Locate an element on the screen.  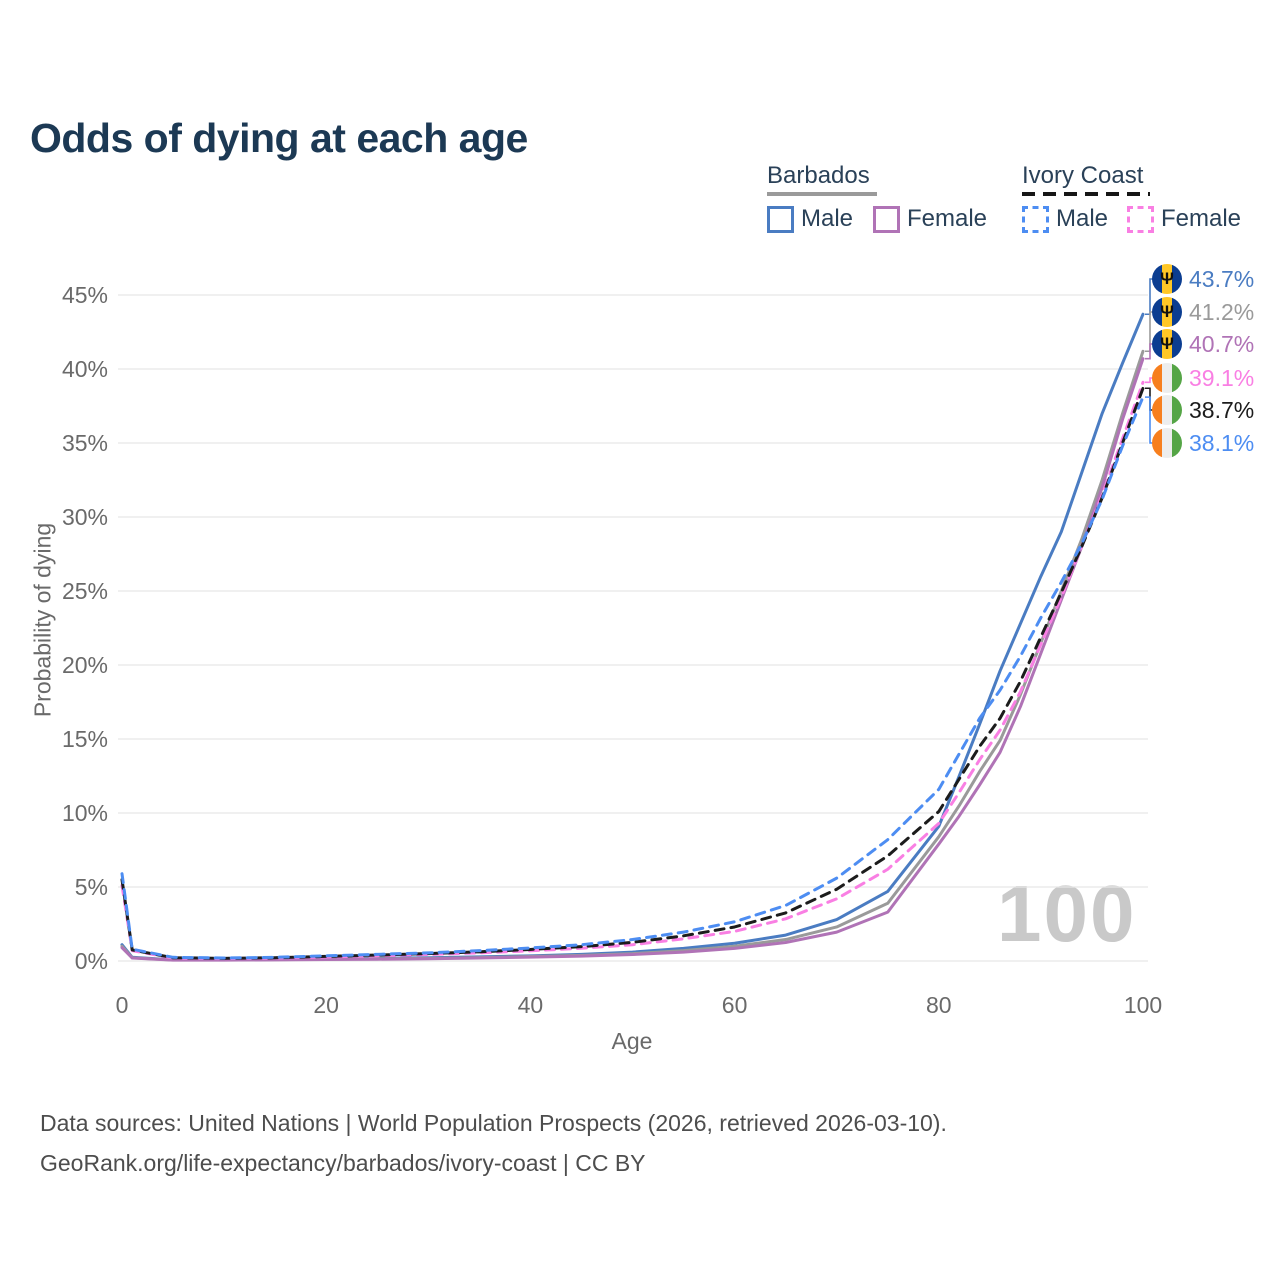
y-tick-label: 45% is located at coordinates (85, 295).